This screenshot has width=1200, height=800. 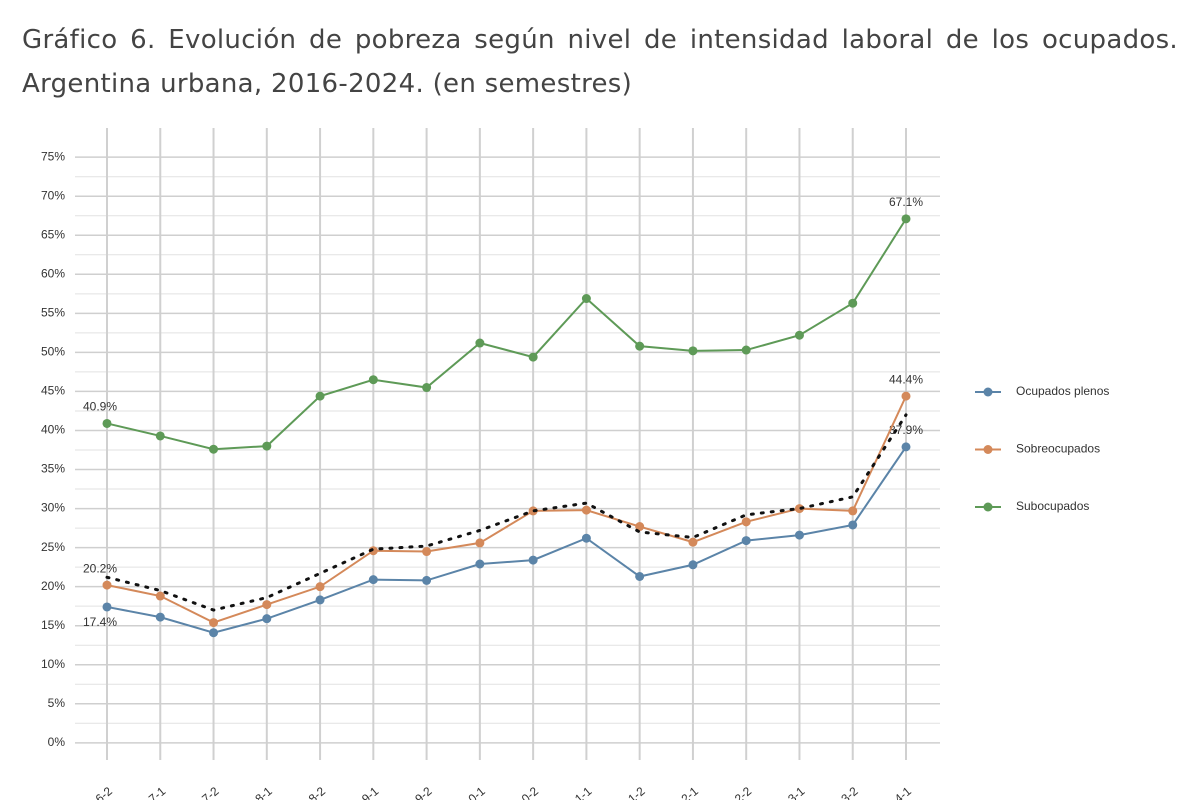 I want to click on x-tick-label: 7-1, so click(x=157, y=792).